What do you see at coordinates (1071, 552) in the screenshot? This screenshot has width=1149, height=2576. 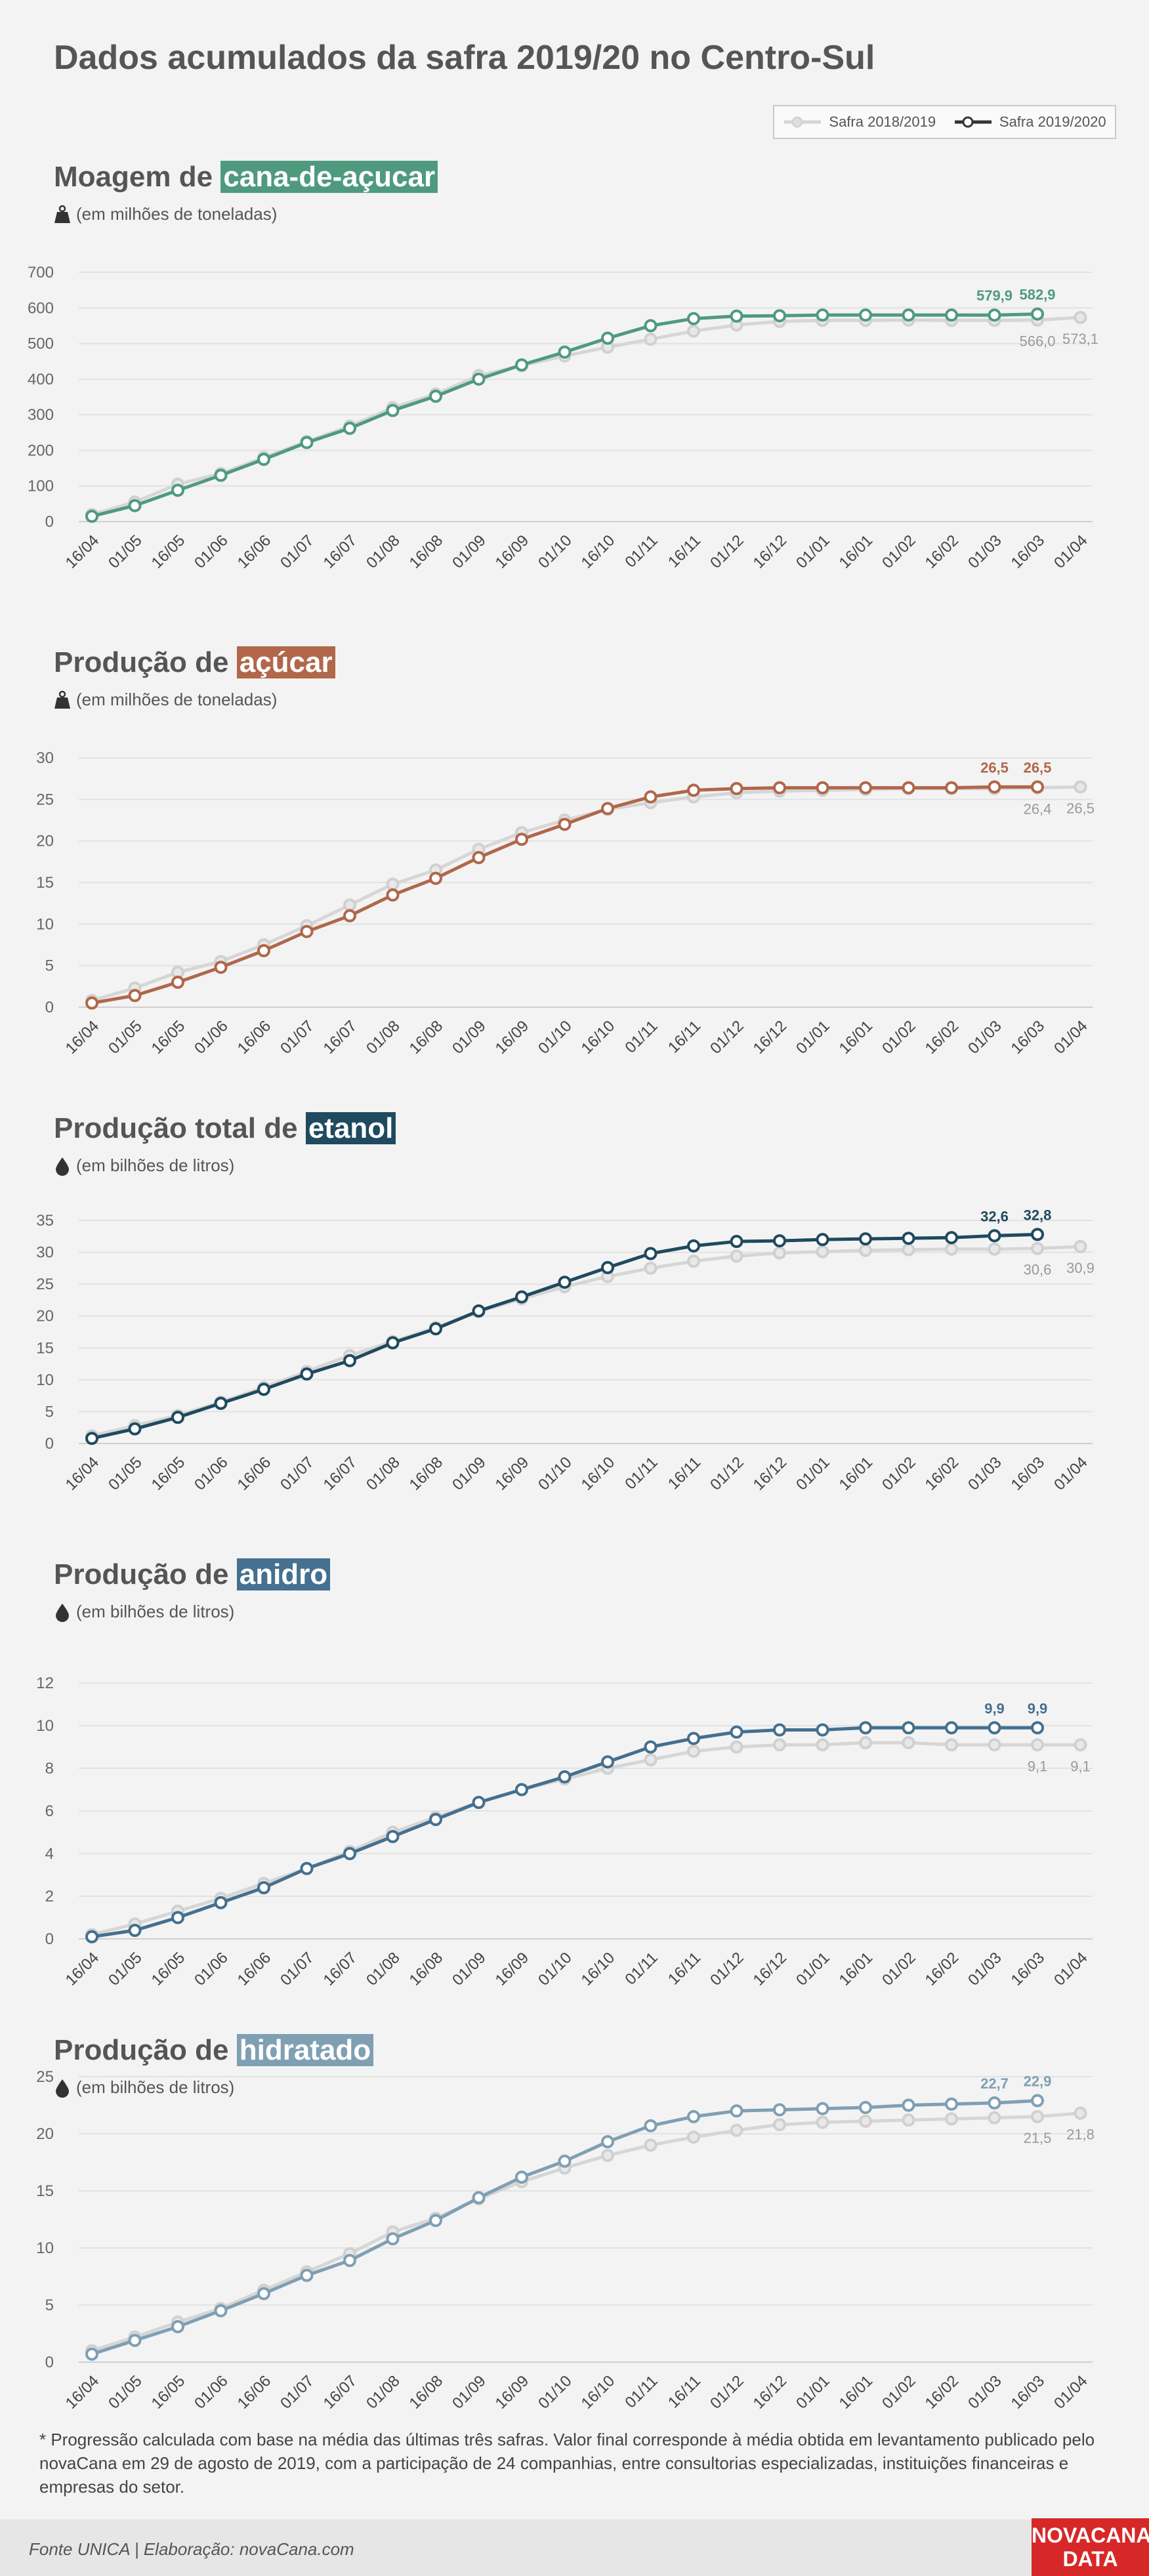 I see `x-tick-label: 01/04` at bounding box center [1071, 552].